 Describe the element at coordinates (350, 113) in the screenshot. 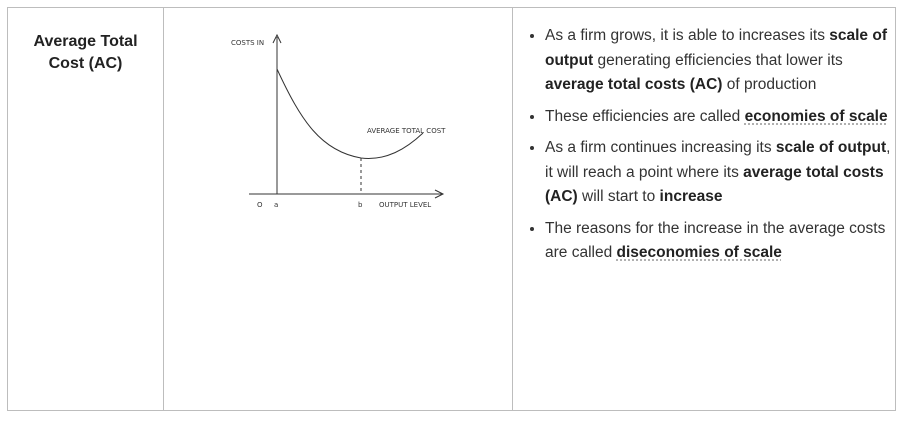

I see `atc-curve` at that location.